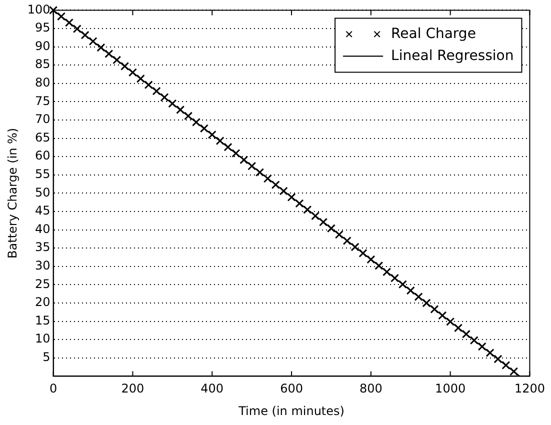 This screenshot has height=425, width=551. Describe the element at coordinates (42, 27) in the screenshot. I see `y-tick-label: 95` at that location.